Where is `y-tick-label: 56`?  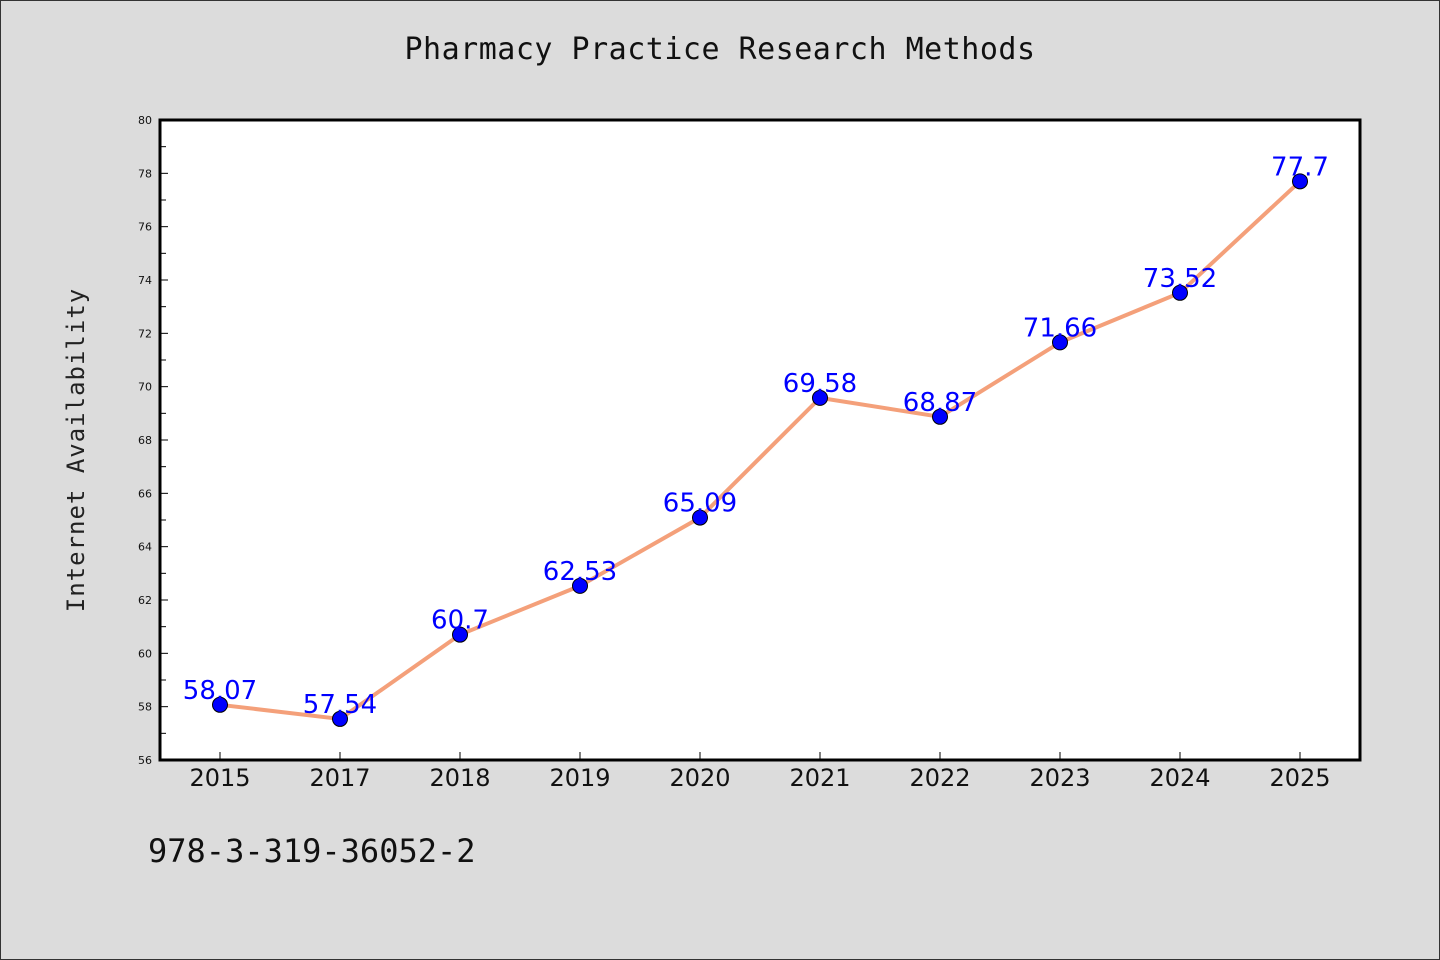 y-tick-label: 56 is located at coordinates (145, 760).